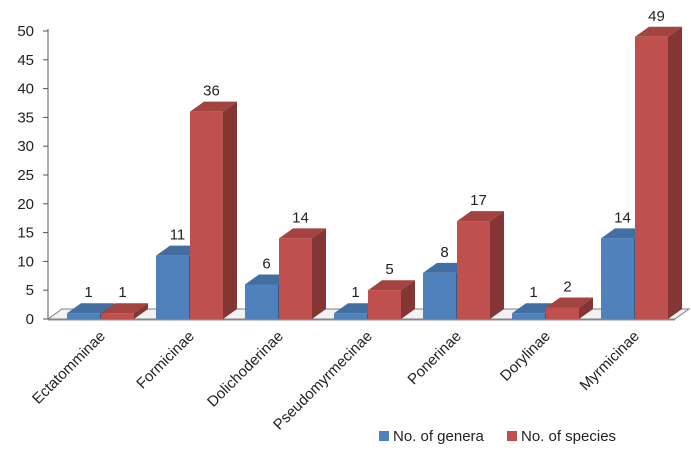 The height and width of the screenshot is (456, 691). I want to click on legend-label: No. of genera, so click(439, 436).